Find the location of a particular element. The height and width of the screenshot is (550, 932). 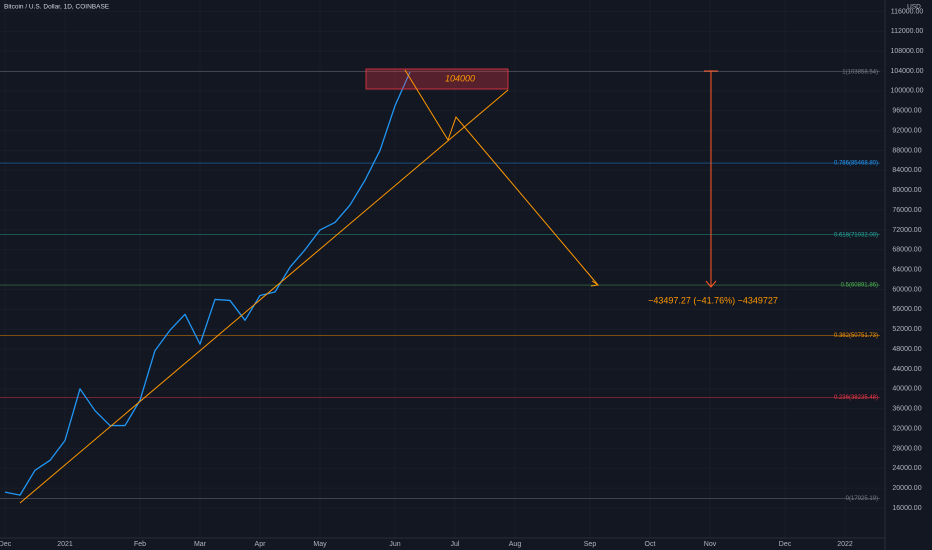

y-tick-label: 16000.00 is located at coordinates (906, 508).